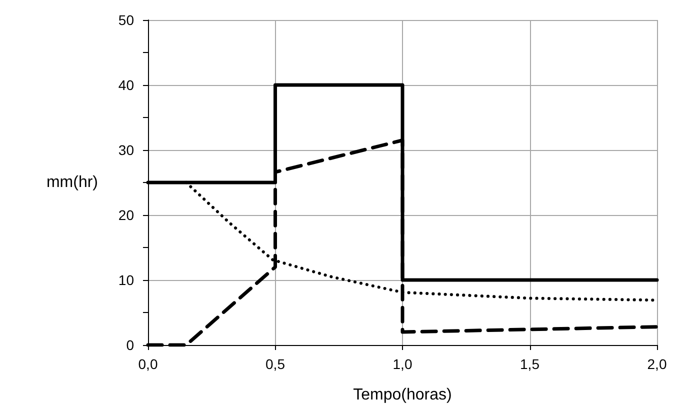  Describe the element at coordinates (276, 364) in the screenshot. I see `x-tick-label: 0,5` at that location.